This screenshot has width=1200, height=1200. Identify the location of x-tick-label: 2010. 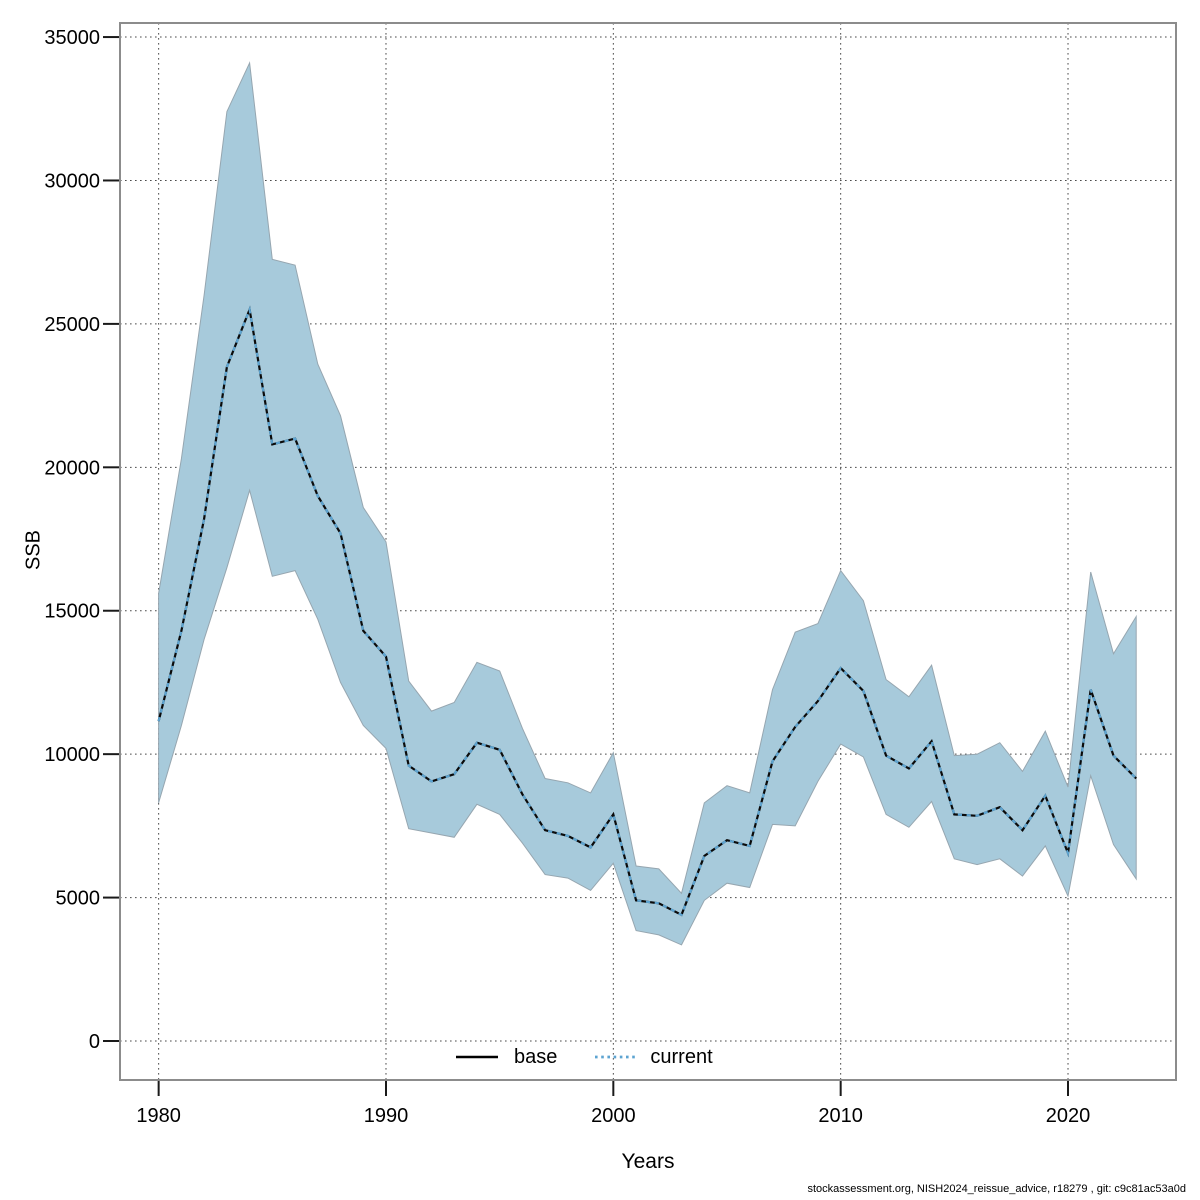
(840, 1116).